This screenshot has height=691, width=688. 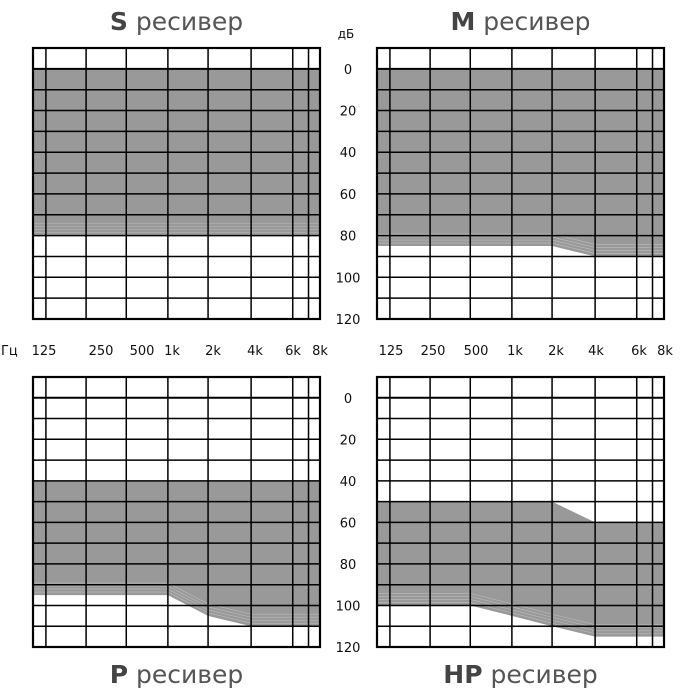 What do you see at coordinates (462, 21) in the screenshot?
I see `title-bold: M` at bounding box center [462, 21].